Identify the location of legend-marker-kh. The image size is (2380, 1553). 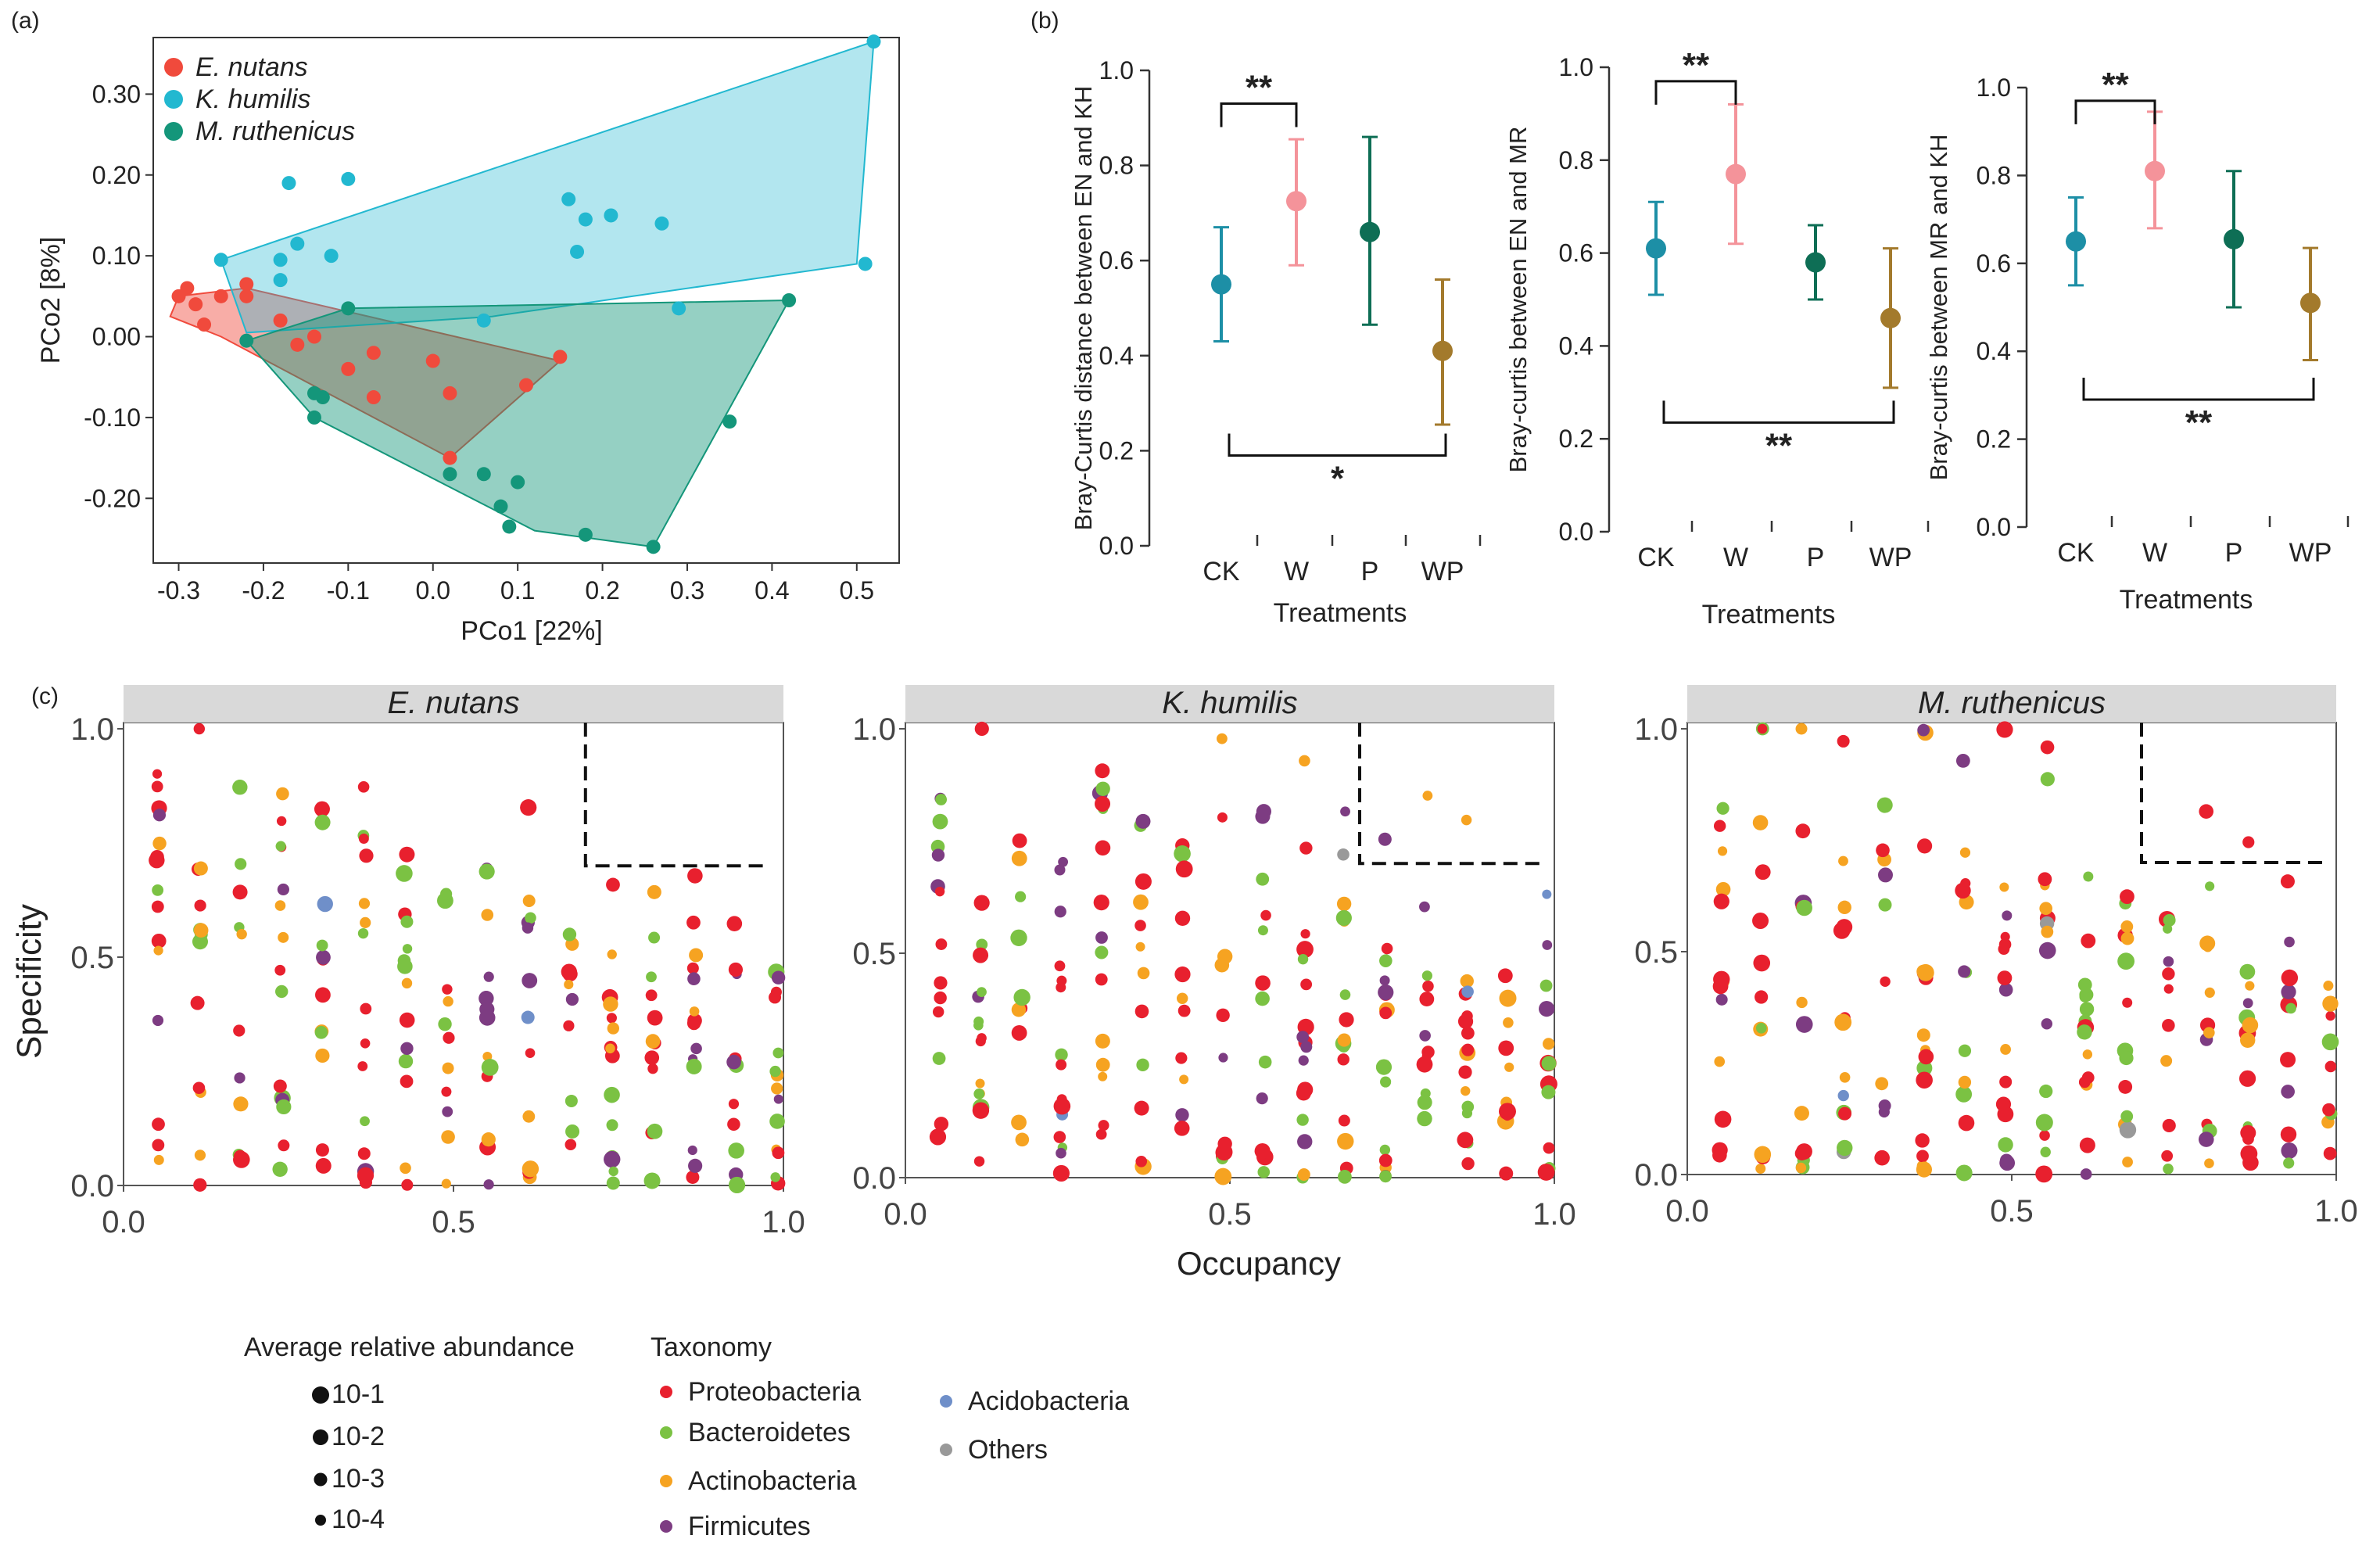
(173, 99).